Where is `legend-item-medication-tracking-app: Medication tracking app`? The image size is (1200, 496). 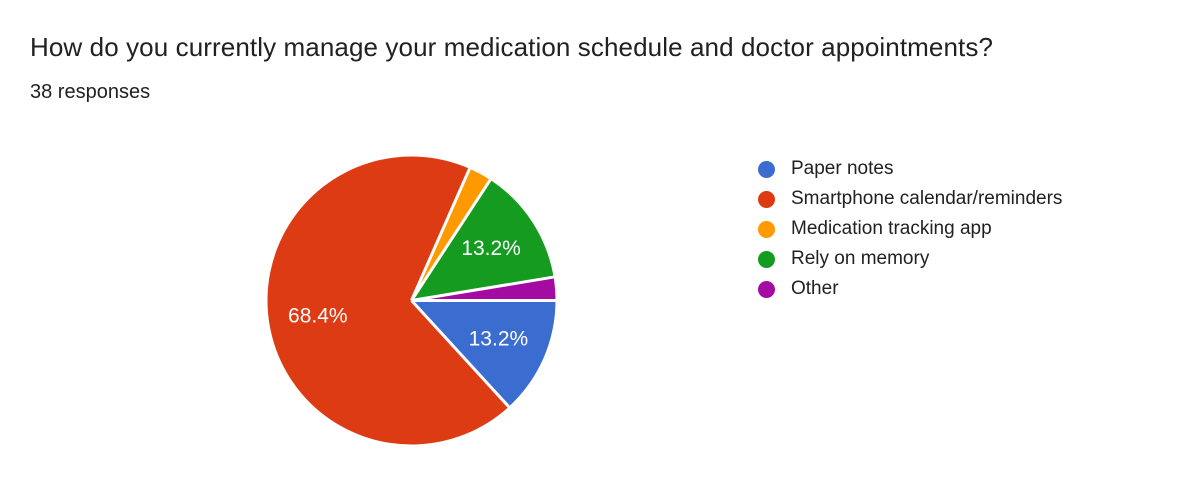 legend-item-medication-tracking-app: Medication tracking app is located at coordinates (910, 229).